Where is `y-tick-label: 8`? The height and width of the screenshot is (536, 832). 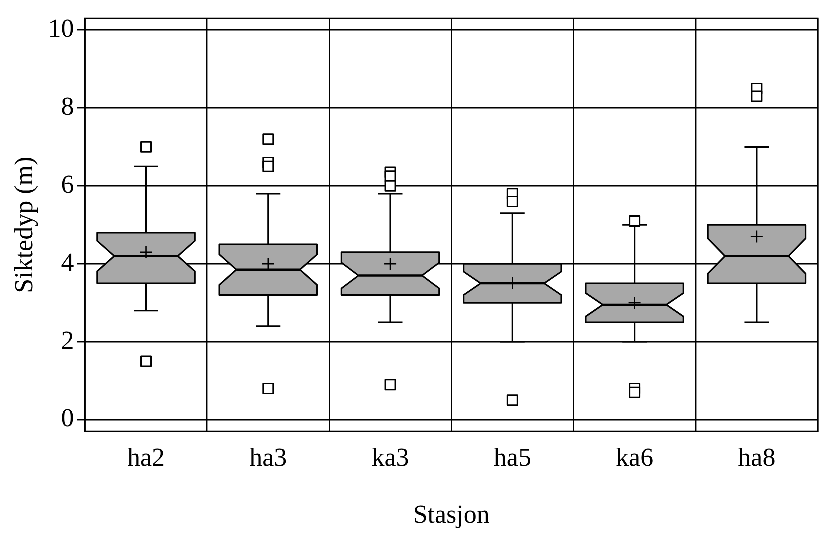 y-tick-label: 8 is located at coordinates (67, 107).